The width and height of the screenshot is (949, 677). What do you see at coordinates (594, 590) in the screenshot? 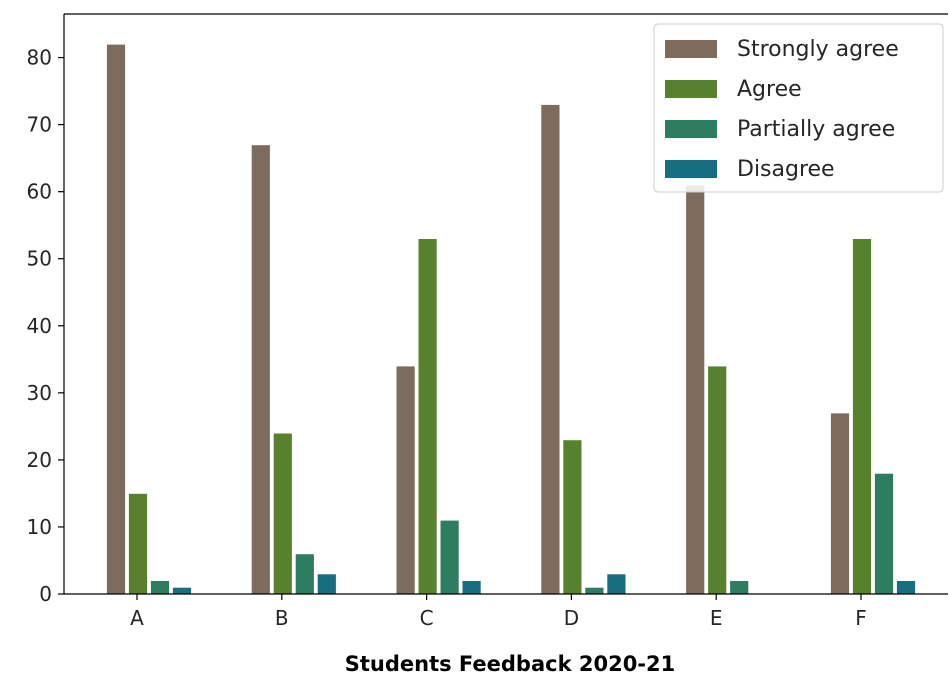
I see `bar-D-partially-agree` at bounding box center [594, 590].